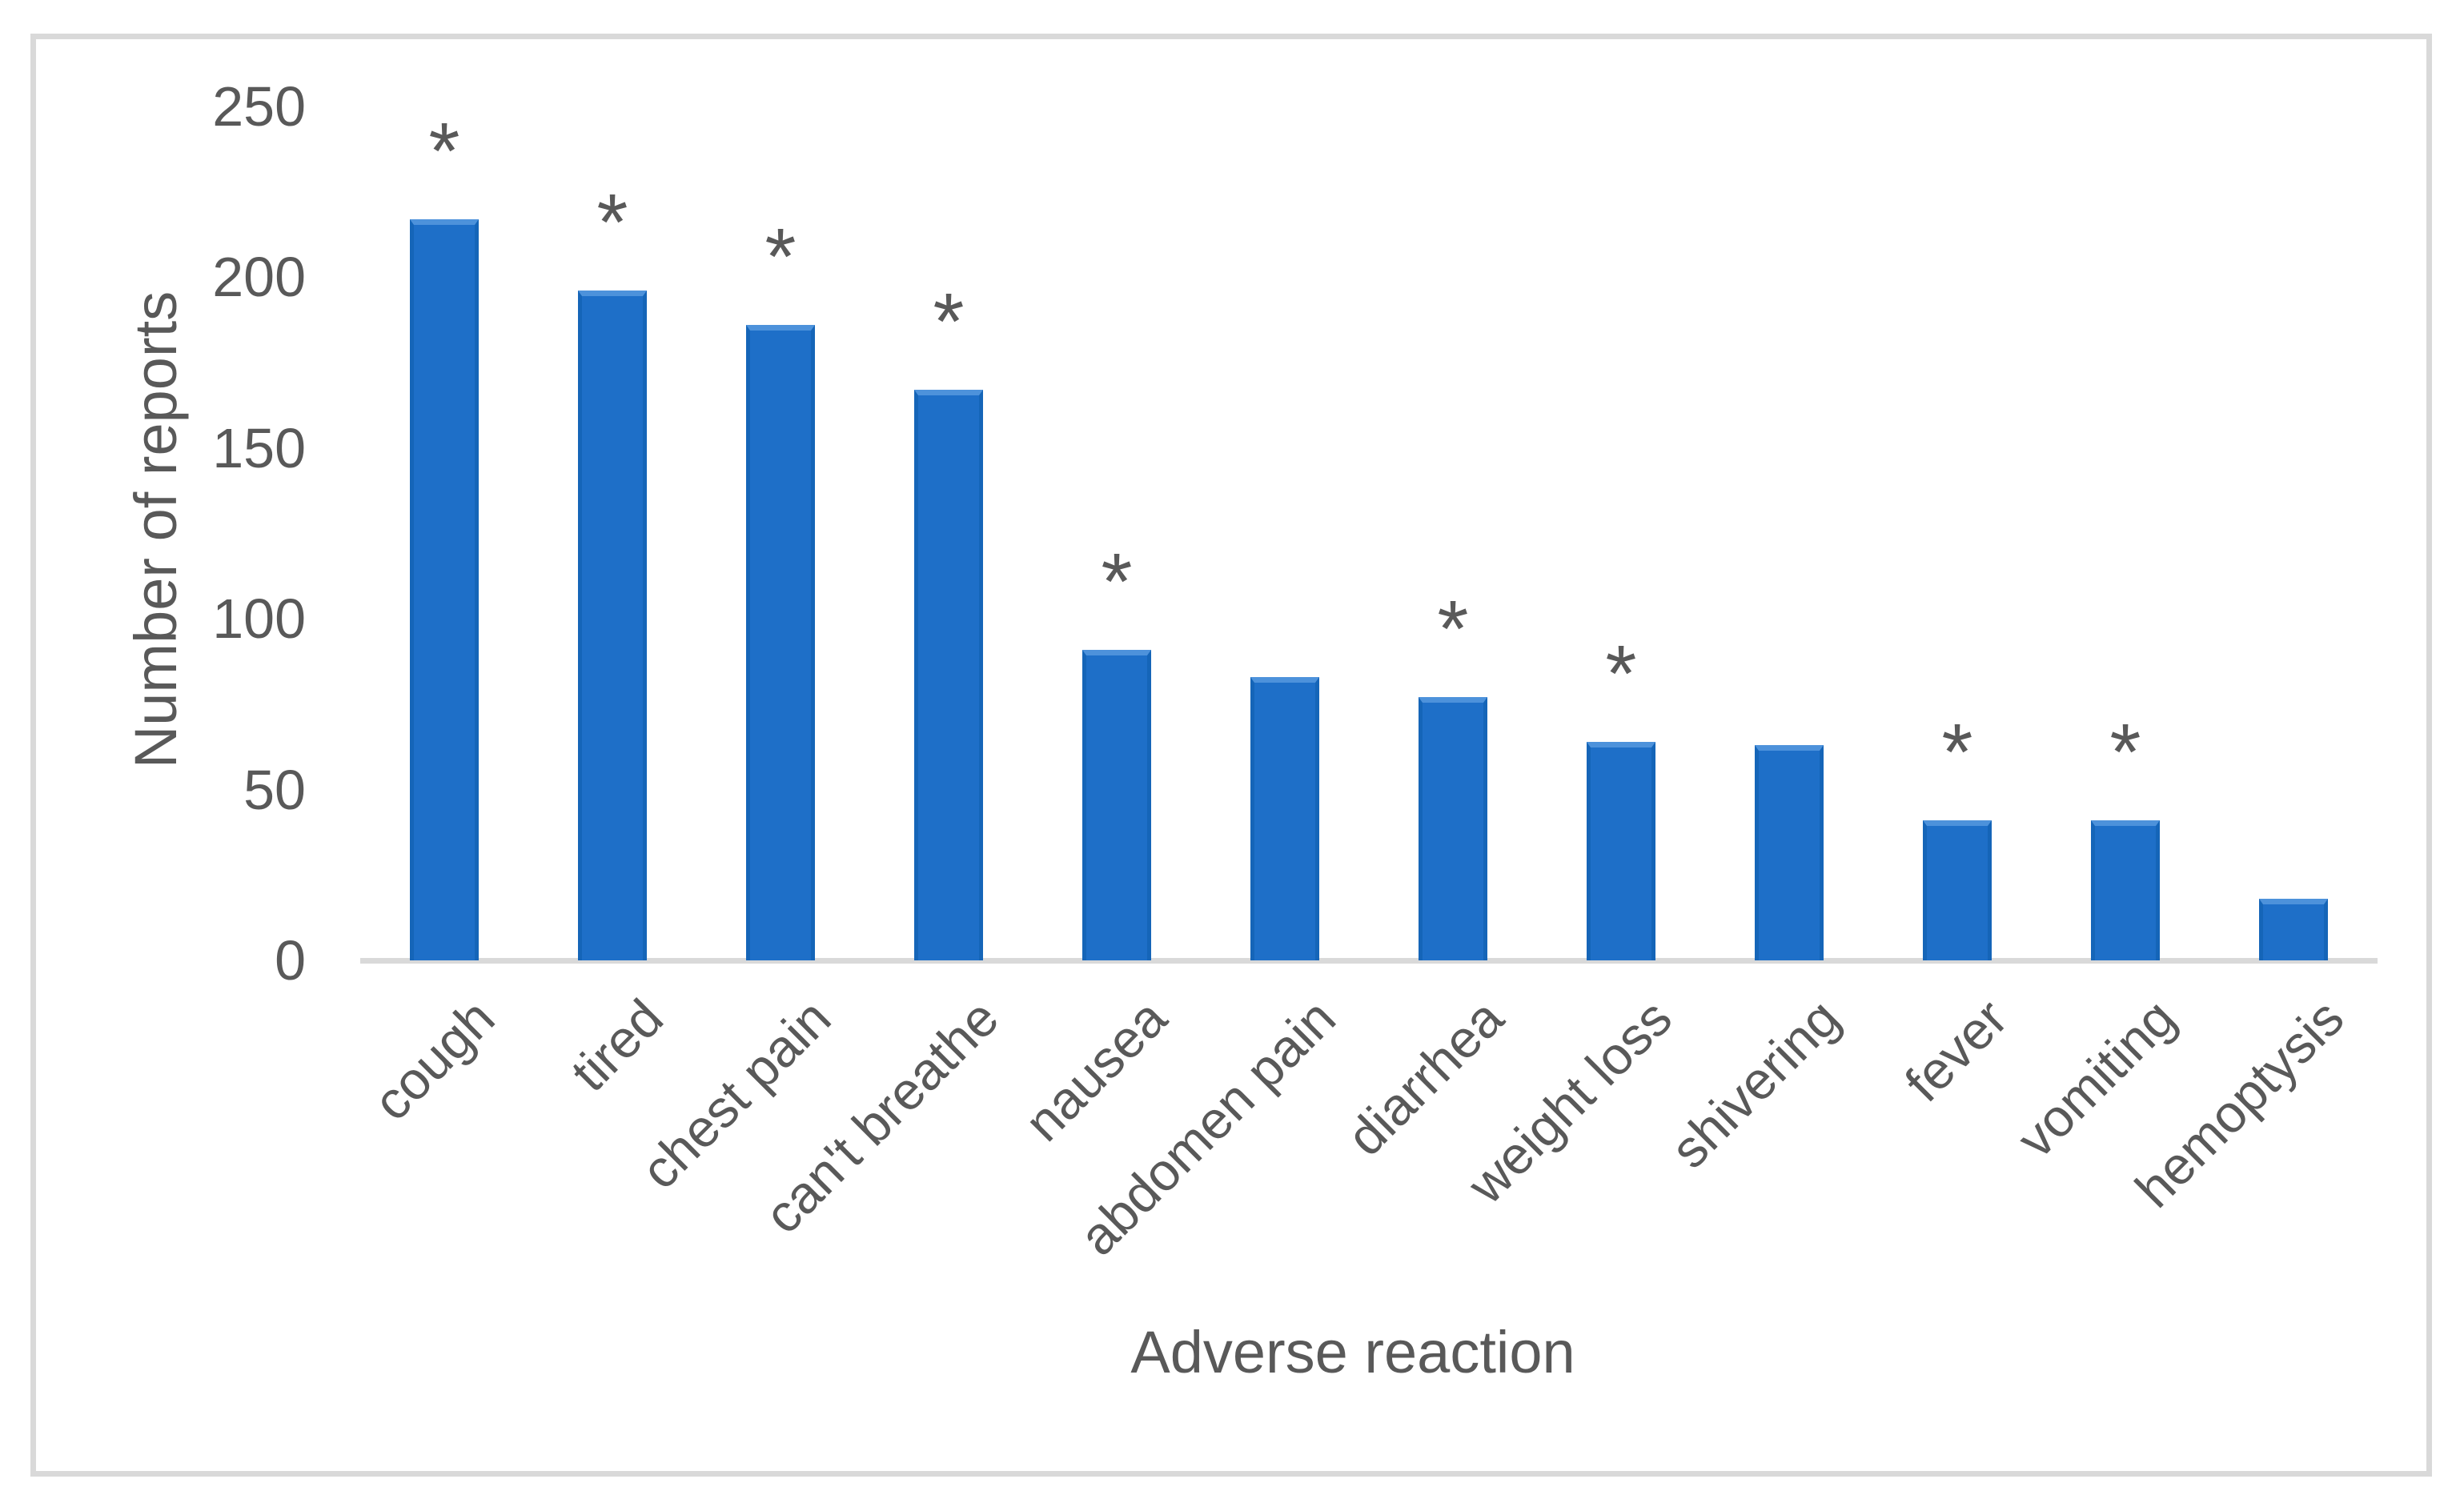  What do you see at coordinates (274, 789) in the screenshot?
I see `y-tick-label: 50` at bounding box center [274, 789].